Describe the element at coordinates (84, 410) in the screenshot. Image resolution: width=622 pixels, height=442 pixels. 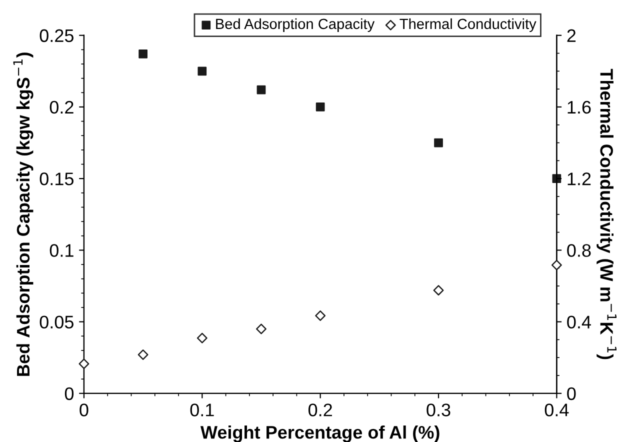
I see `x-tick-label: 0` at that location.